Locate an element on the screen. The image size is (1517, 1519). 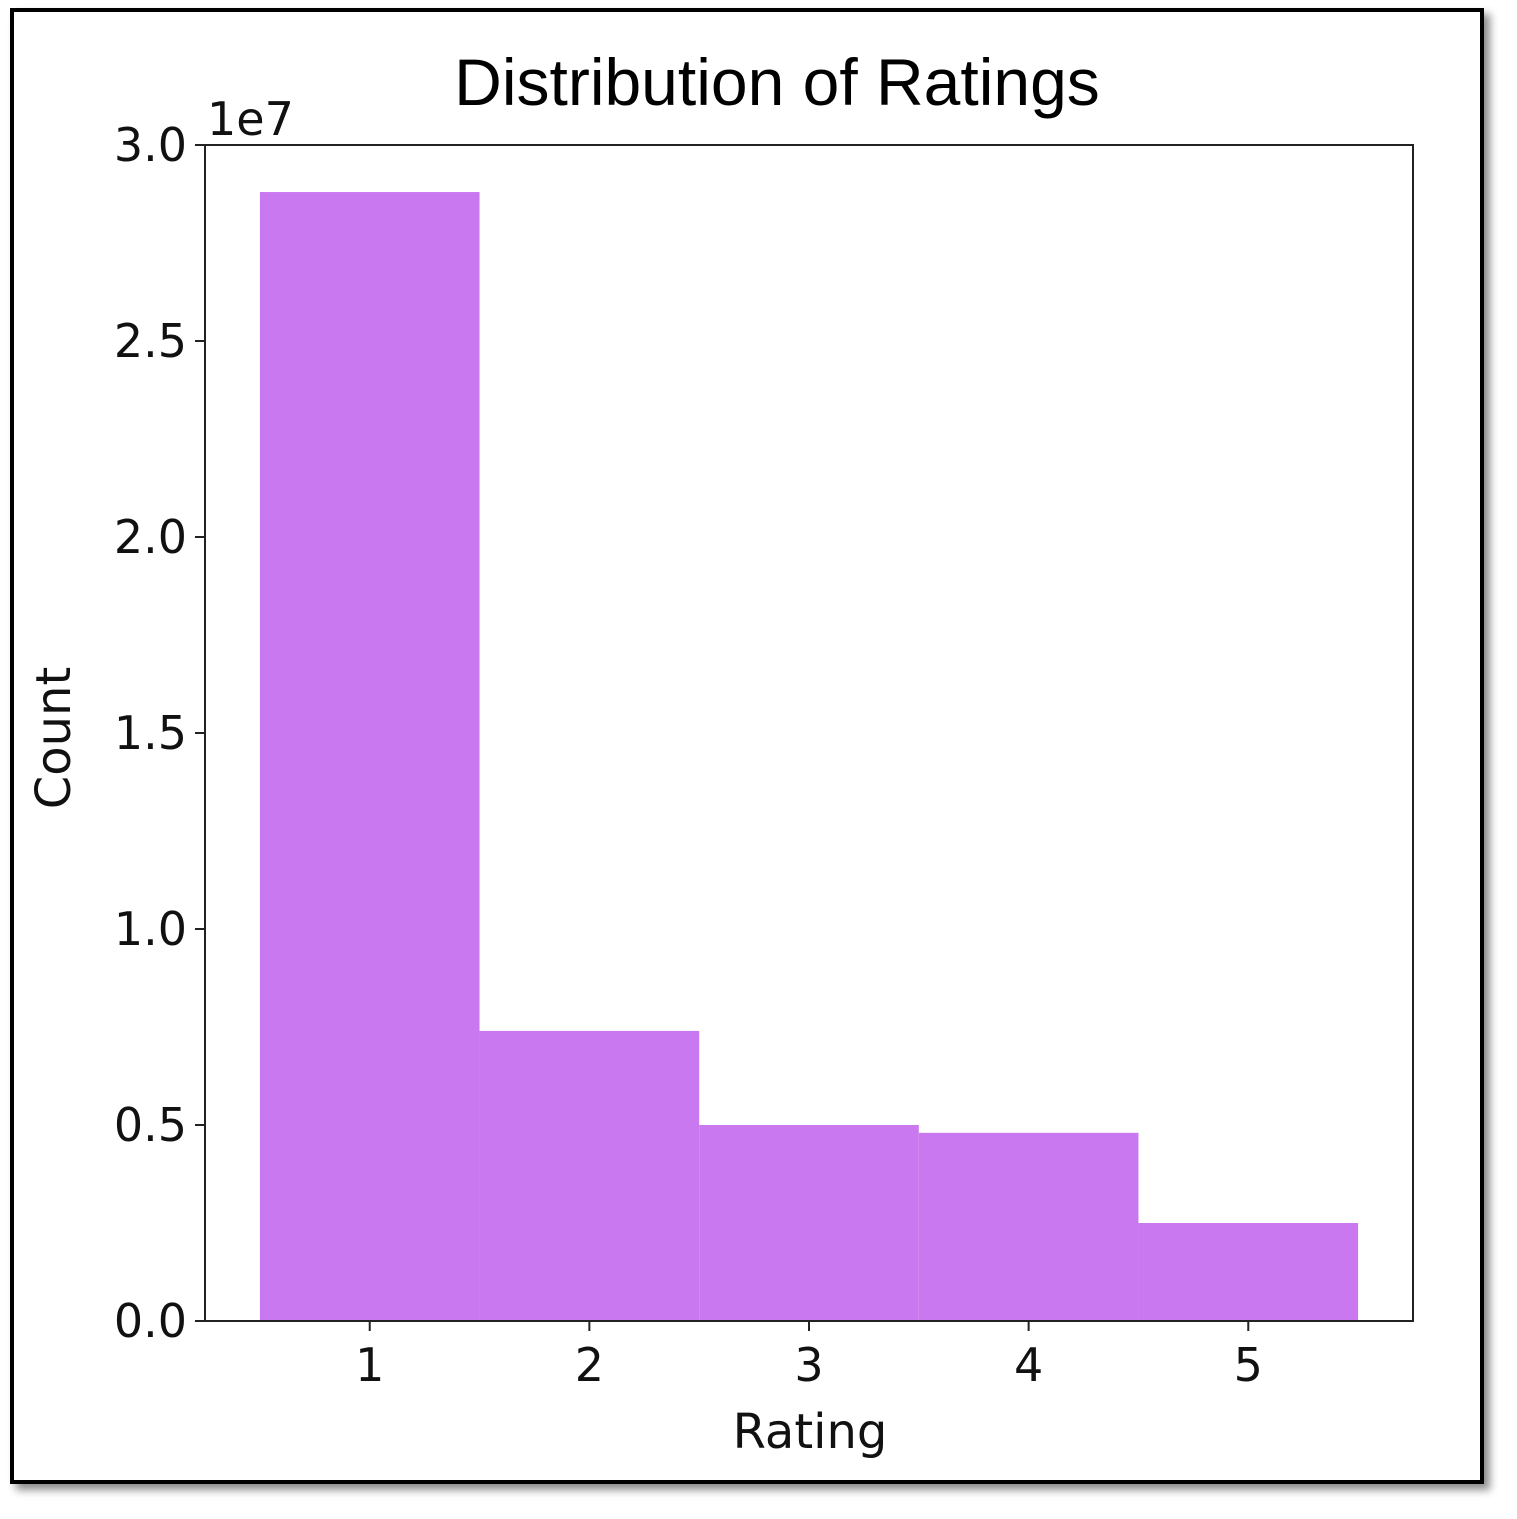
x-axis-label: Rating is located at coordinates (810, 1432).